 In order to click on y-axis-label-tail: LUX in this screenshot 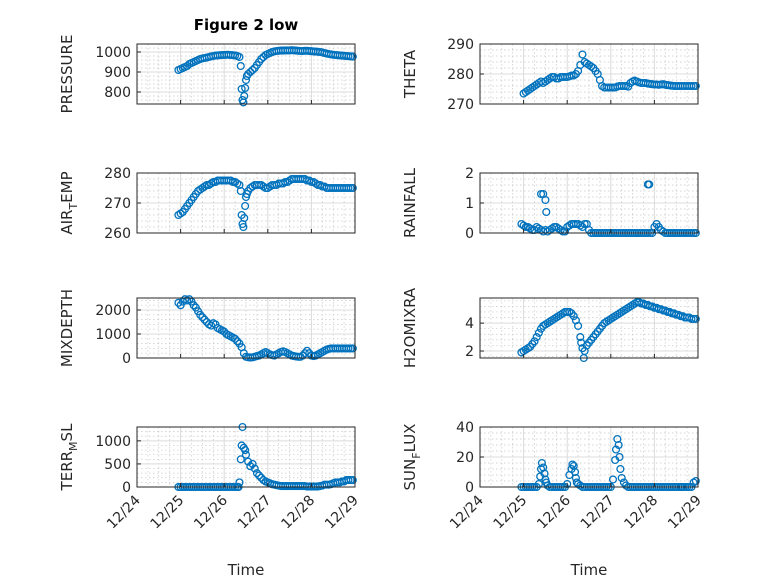, I will do `click(410, 438)`.